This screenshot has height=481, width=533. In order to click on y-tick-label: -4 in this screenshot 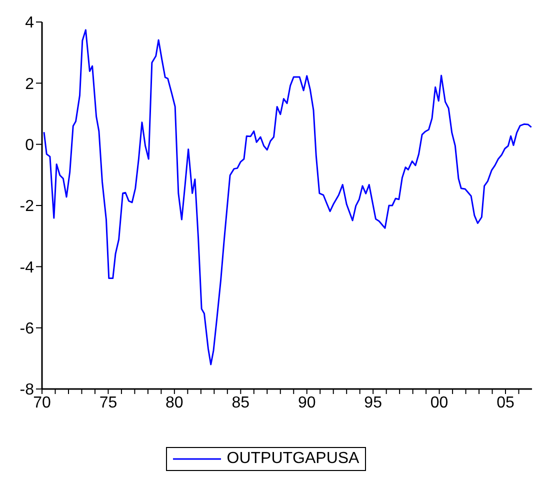, I will do `click(27, 267)`.